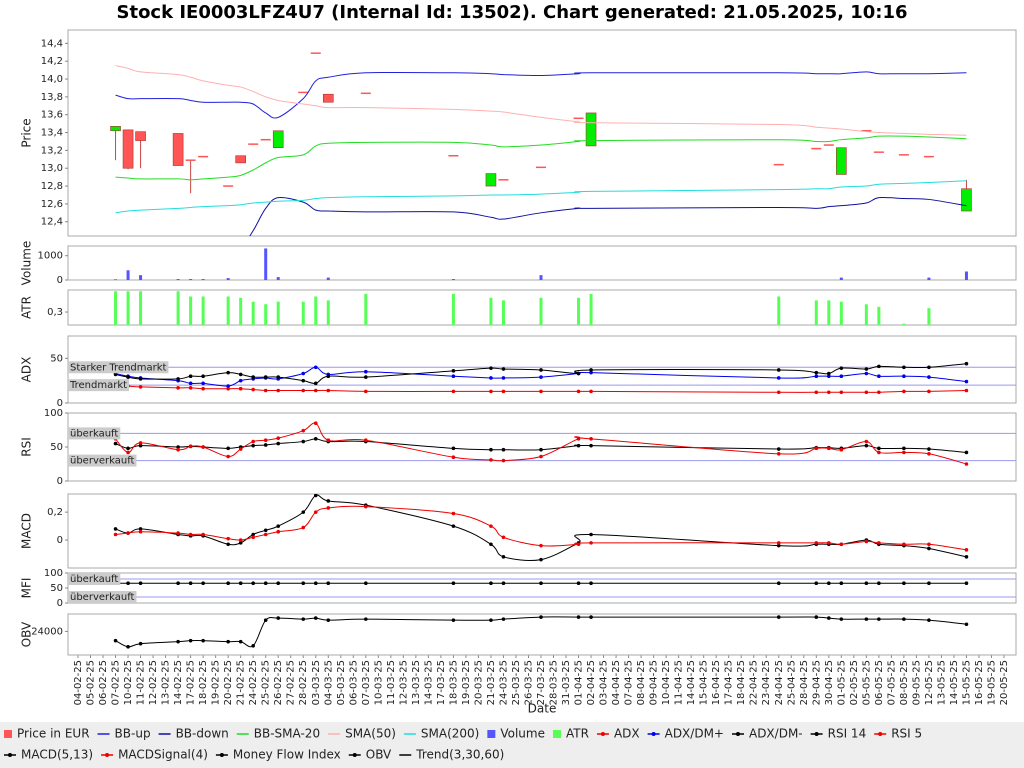  What do you see at coordinates (904, 682) in the screenshot?
I see `x-tick-label: 08-05-25` at bounding box center [904, 682].